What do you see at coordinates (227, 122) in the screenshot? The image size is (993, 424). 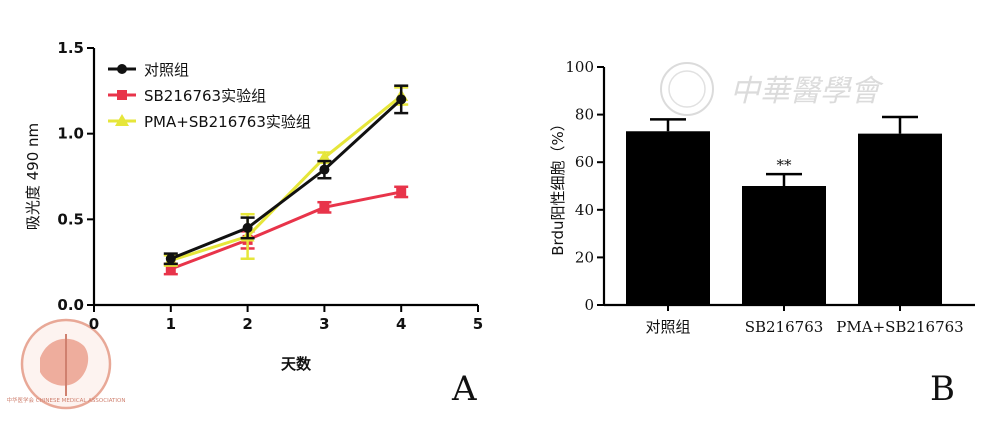 I see `legend-entry: PMA+SB216763实验组` at bounding box center [227, 122].